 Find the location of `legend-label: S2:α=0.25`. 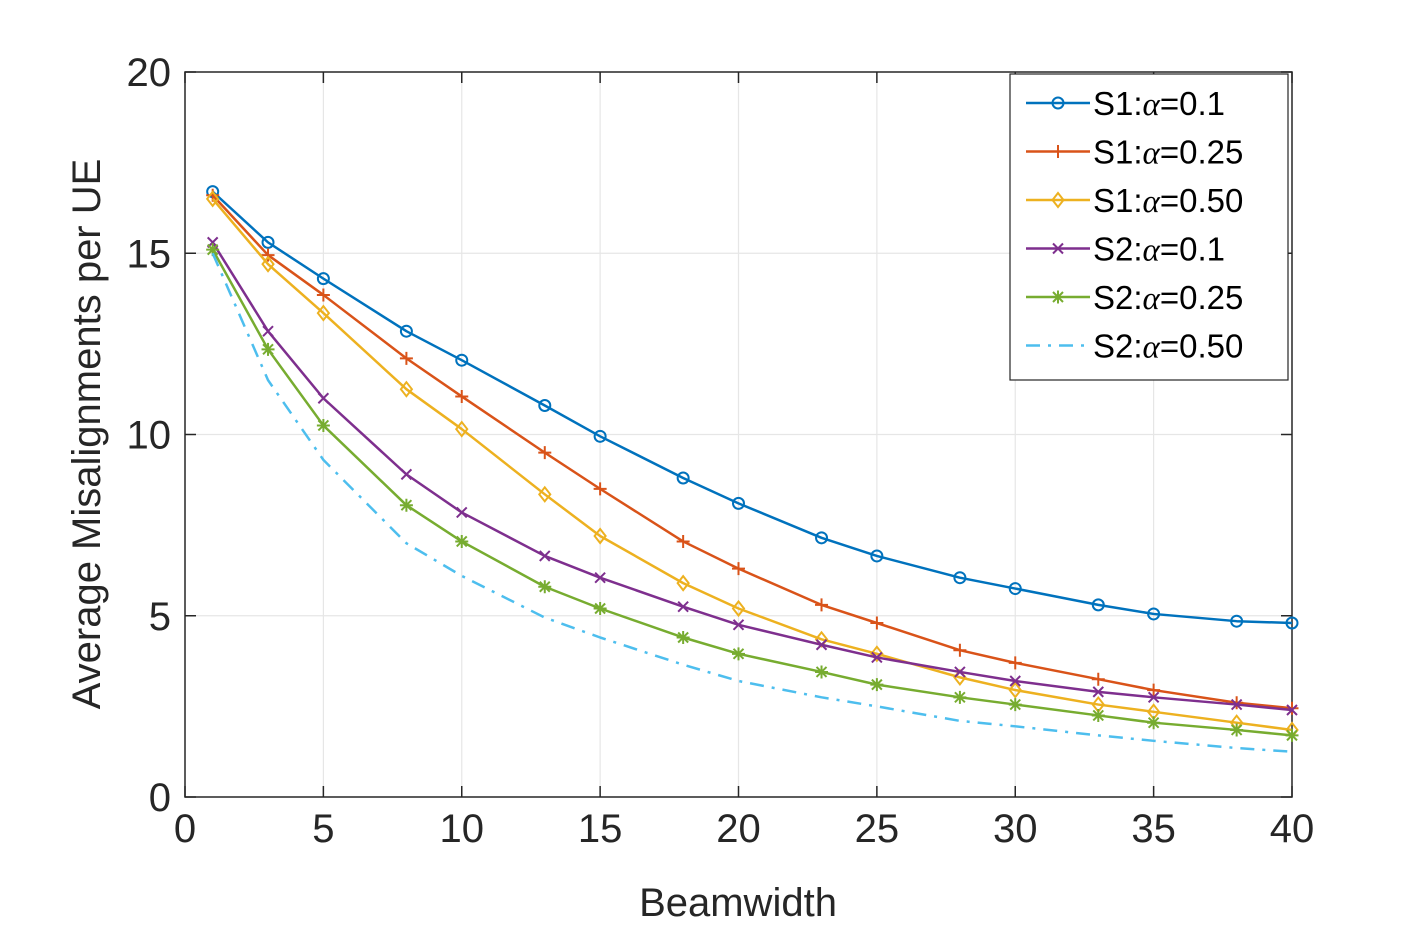

legend-label: S2:α=0.25 is located at coordinates (1168, 298).